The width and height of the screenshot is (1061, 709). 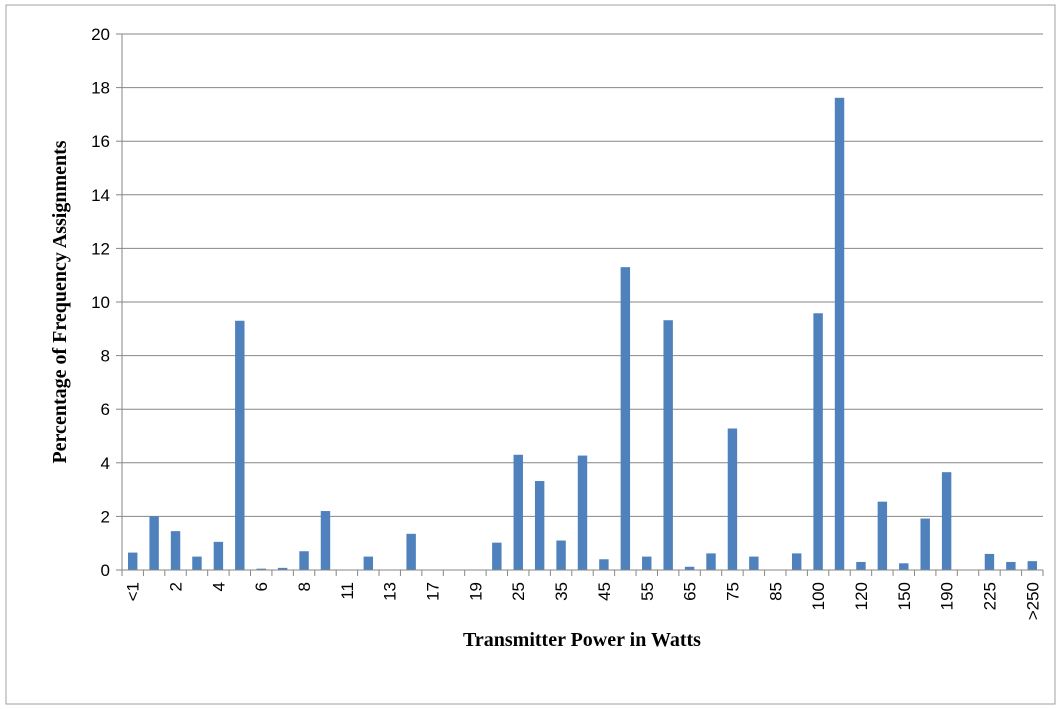 What do you see at coordinates (100, 34) in the screenshot?
I see `y-tick-label: 20` at bounding box center [100, 34].